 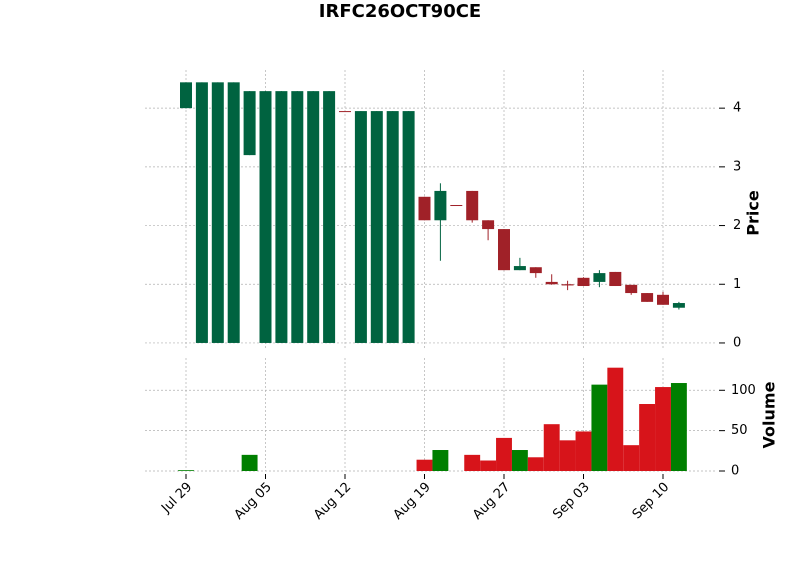 What do you see at coordinates (737, 108) in the screenshot?
I see `y-tick-label: 4` at bounding box center [737, 108].